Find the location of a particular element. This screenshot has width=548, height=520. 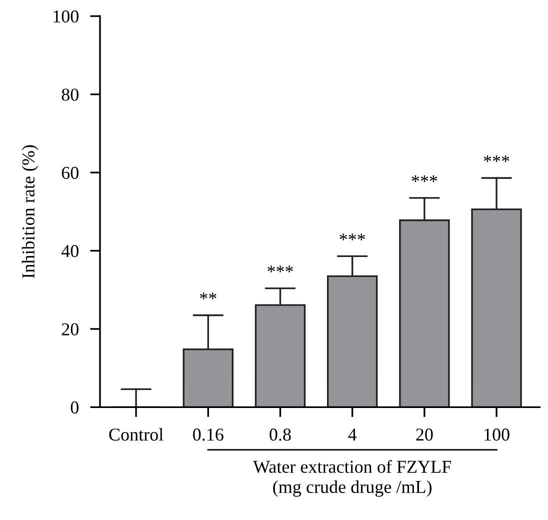

x-tick-label: 0.16 is located at coordinates (208, 434).